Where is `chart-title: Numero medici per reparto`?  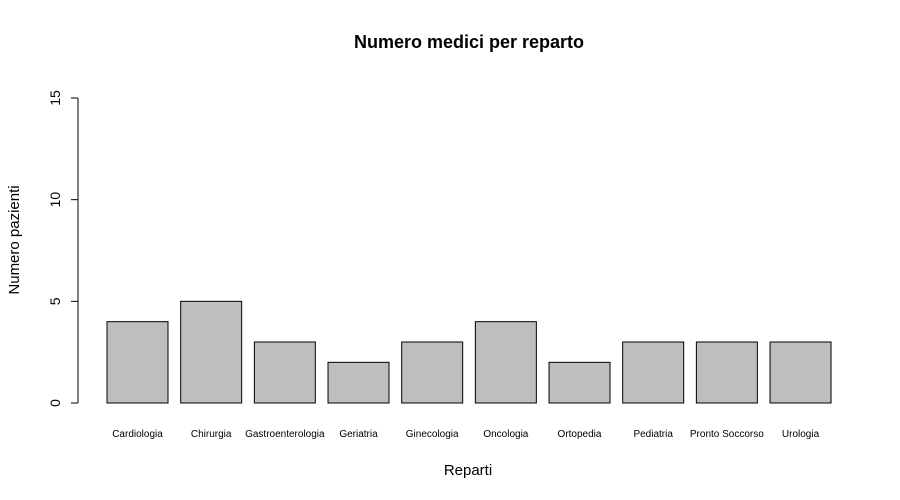 chart-title: Numero medici per reparto is located at coordinates (469, 42).